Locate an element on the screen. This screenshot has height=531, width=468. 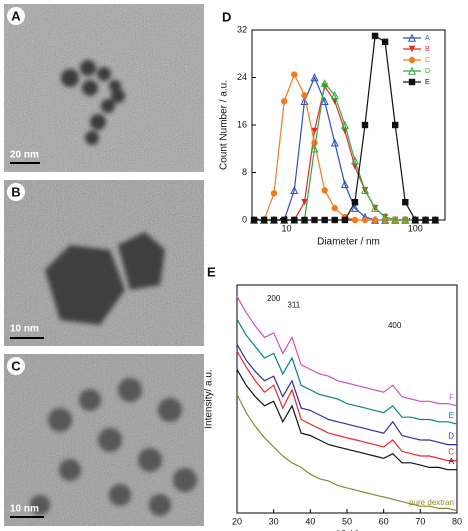
legend-label: D is located at coordinates (427, 71).